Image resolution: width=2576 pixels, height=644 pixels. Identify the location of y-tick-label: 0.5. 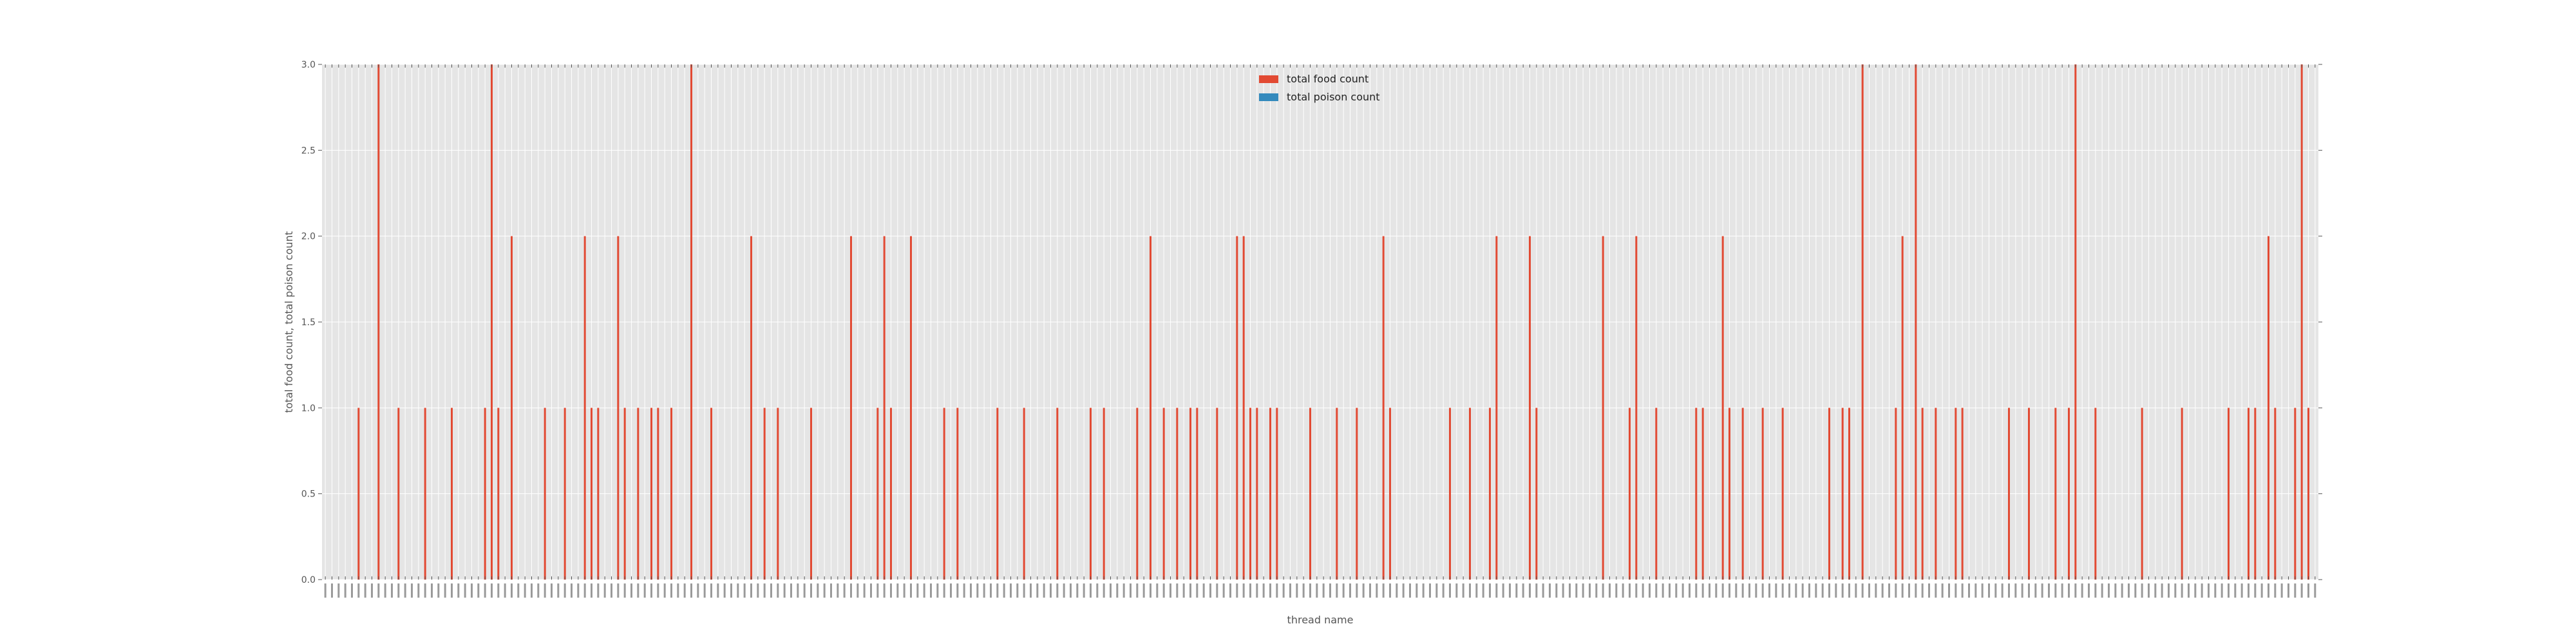
(309, 495).